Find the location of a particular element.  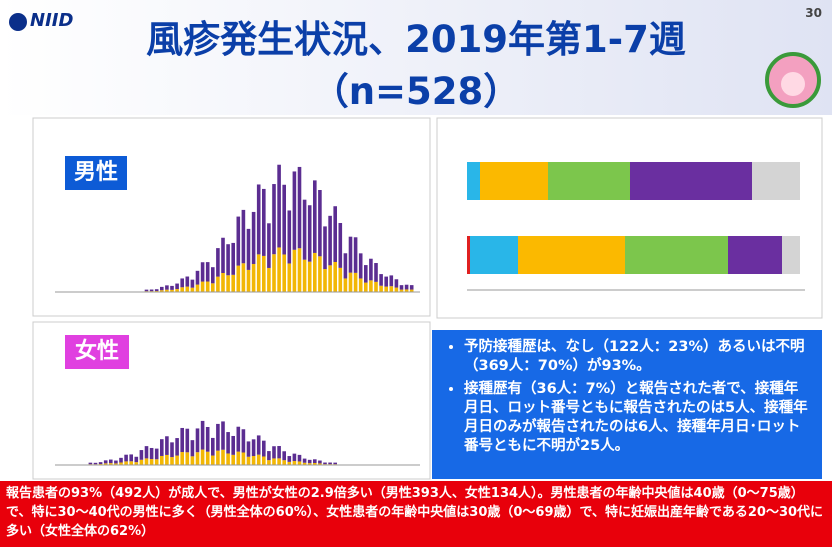

slide-subtitle: （n=528） is located at coordinates (416, 91).